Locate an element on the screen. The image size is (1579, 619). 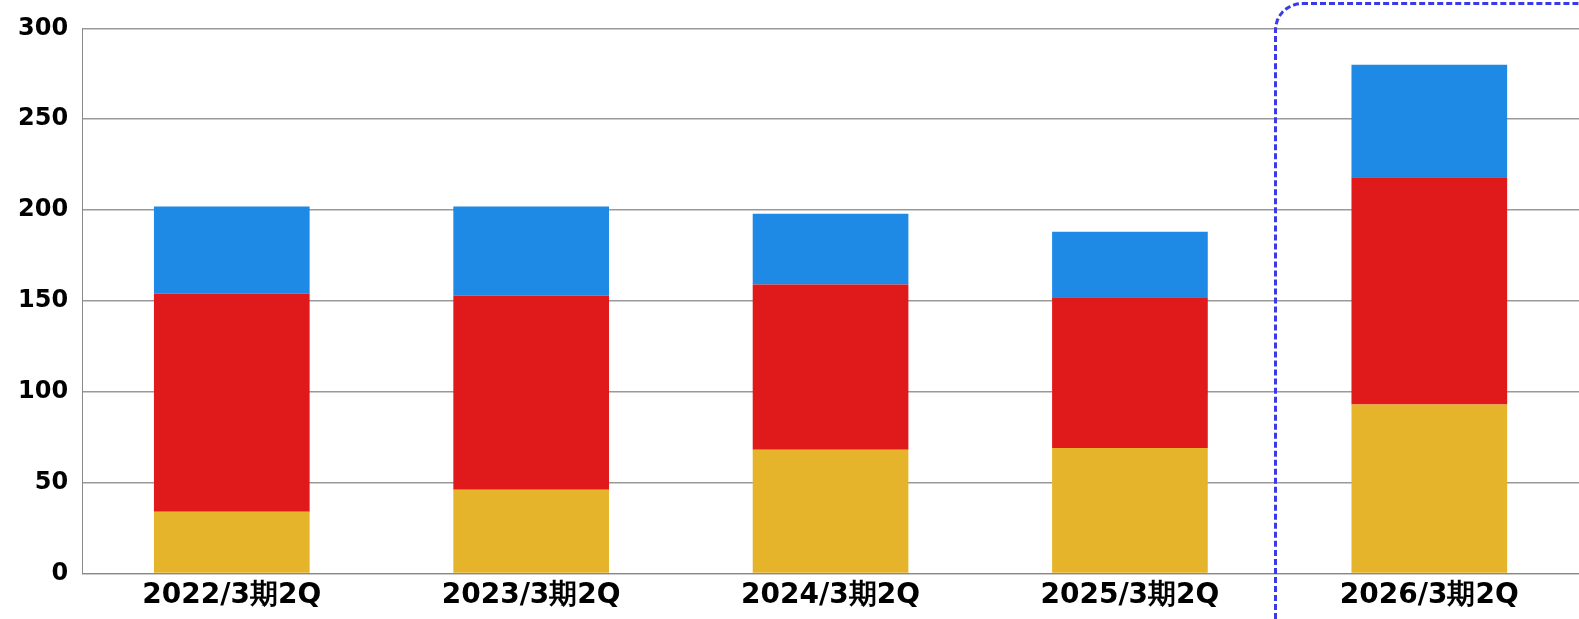
y-tick-label: 0 is located at coordinates (60, 571).